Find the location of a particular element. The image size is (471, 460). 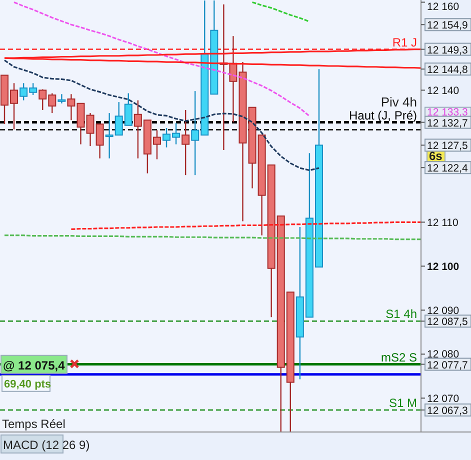

annotation: Temps Réel is located at coordinates (34, 424).